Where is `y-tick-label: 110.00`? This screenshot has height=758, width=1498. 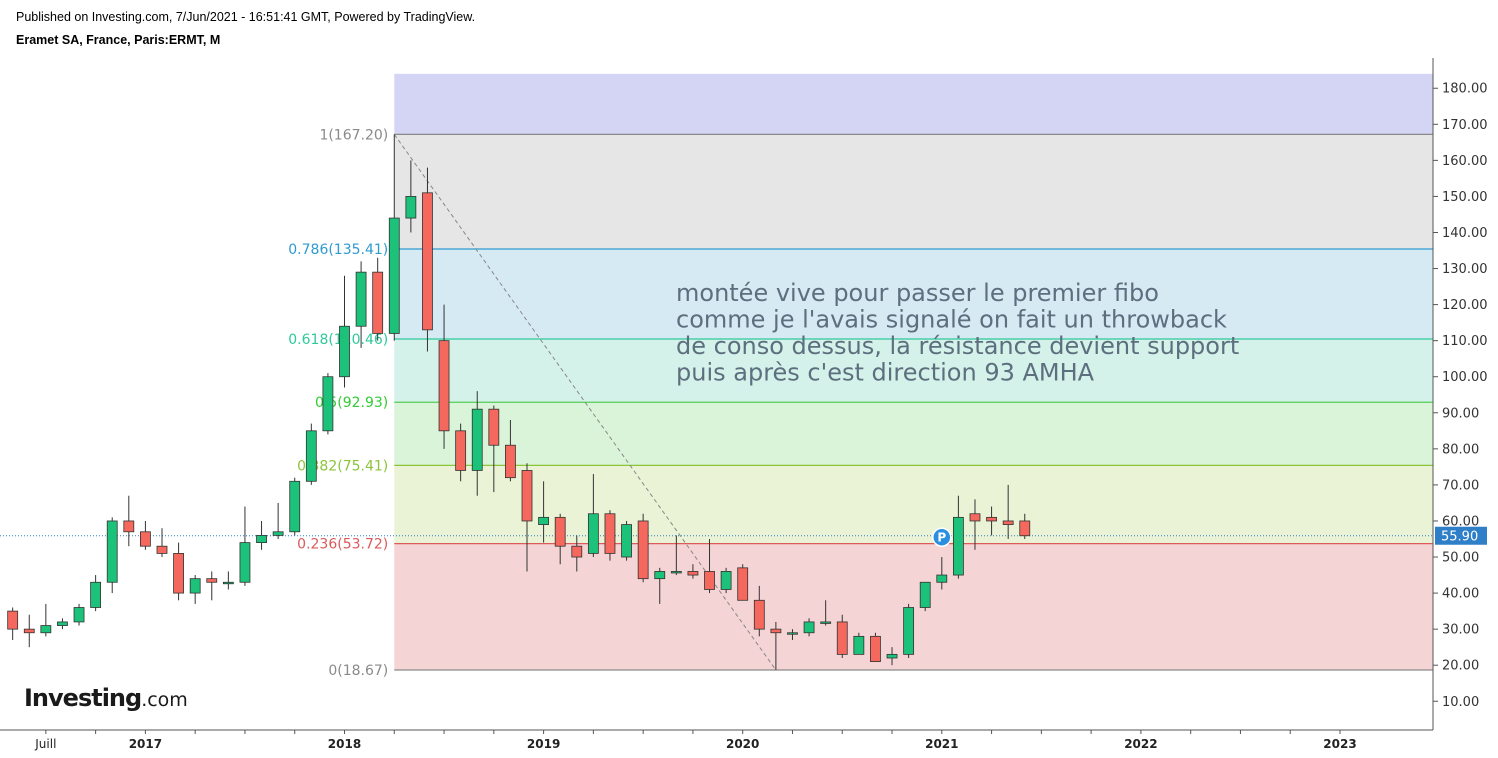
y-tick-label: 110.00 is located at coordinates (1465, 341).